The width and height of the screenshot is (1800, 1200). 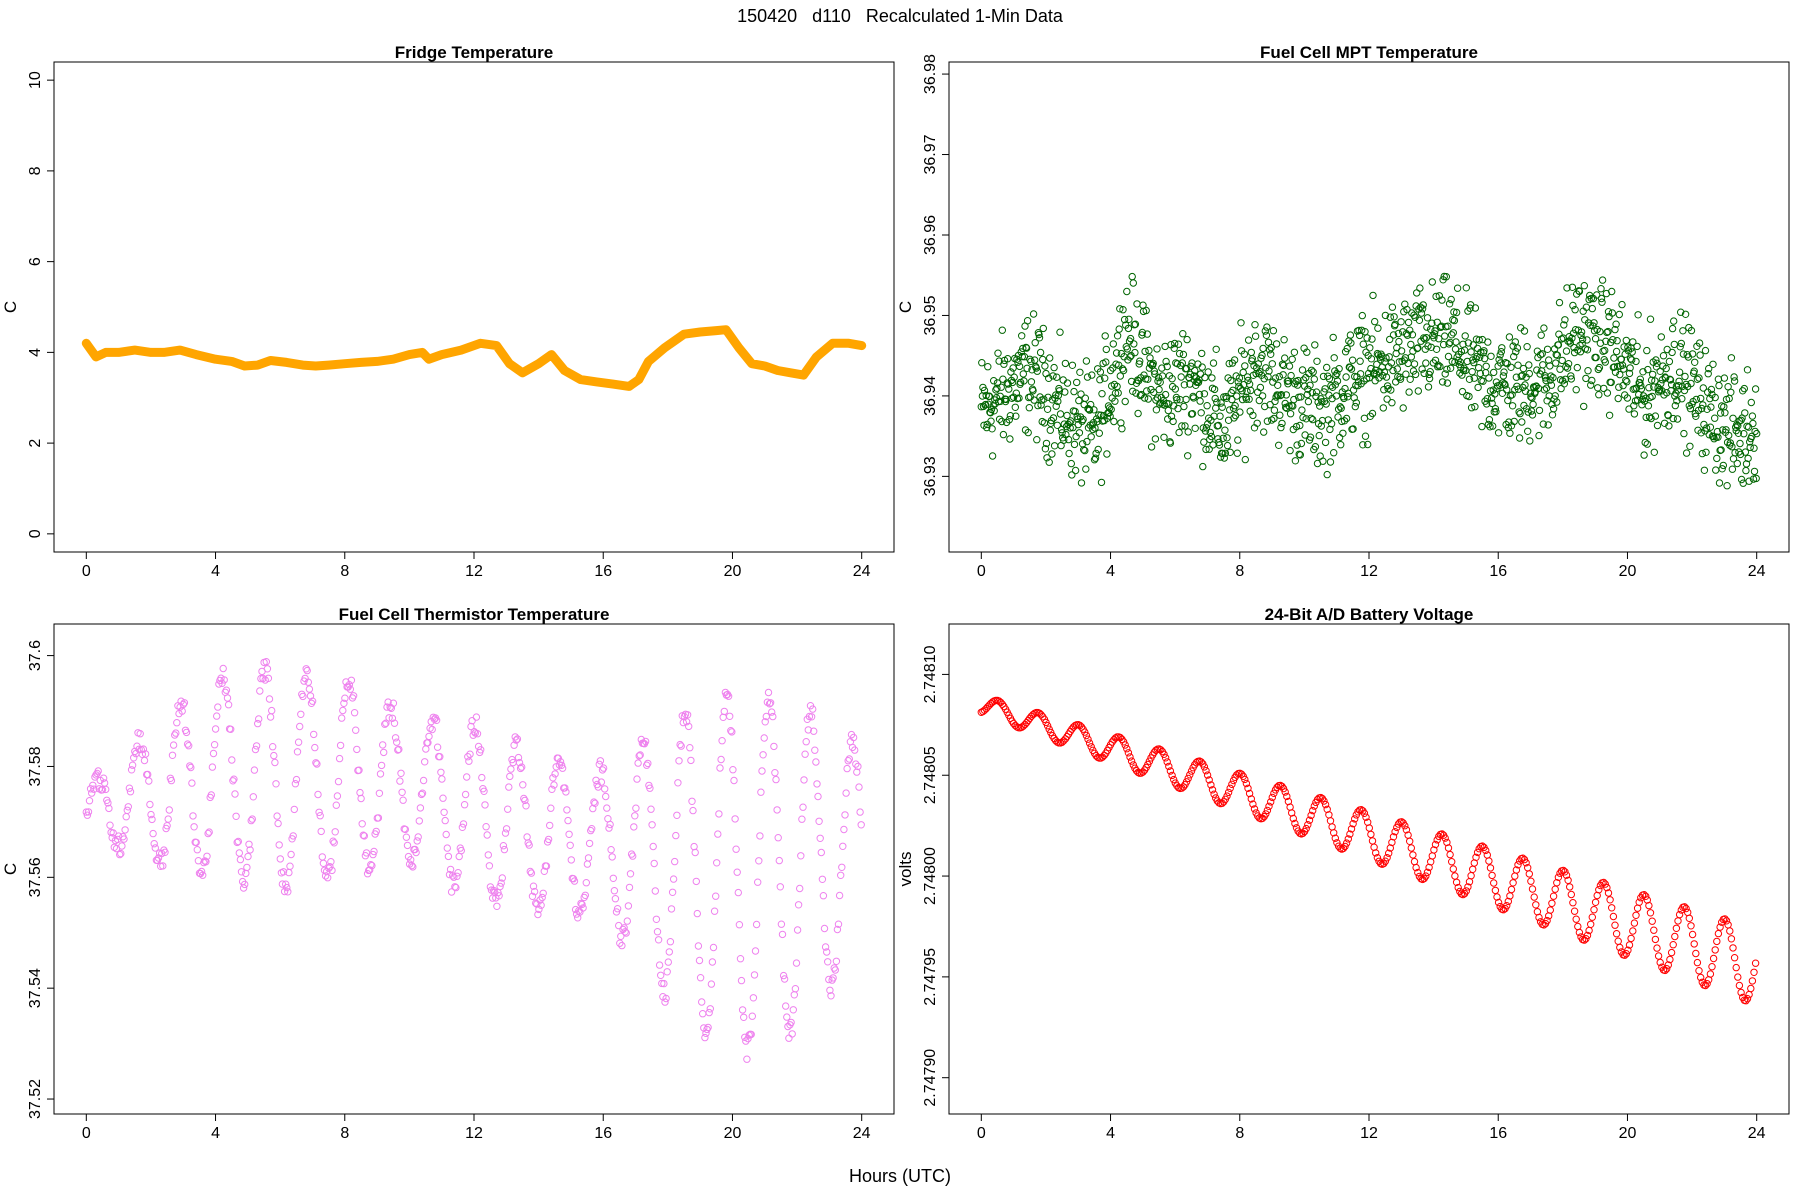 I want to click on y-tick-label: 10, so click(x=35, y=80).